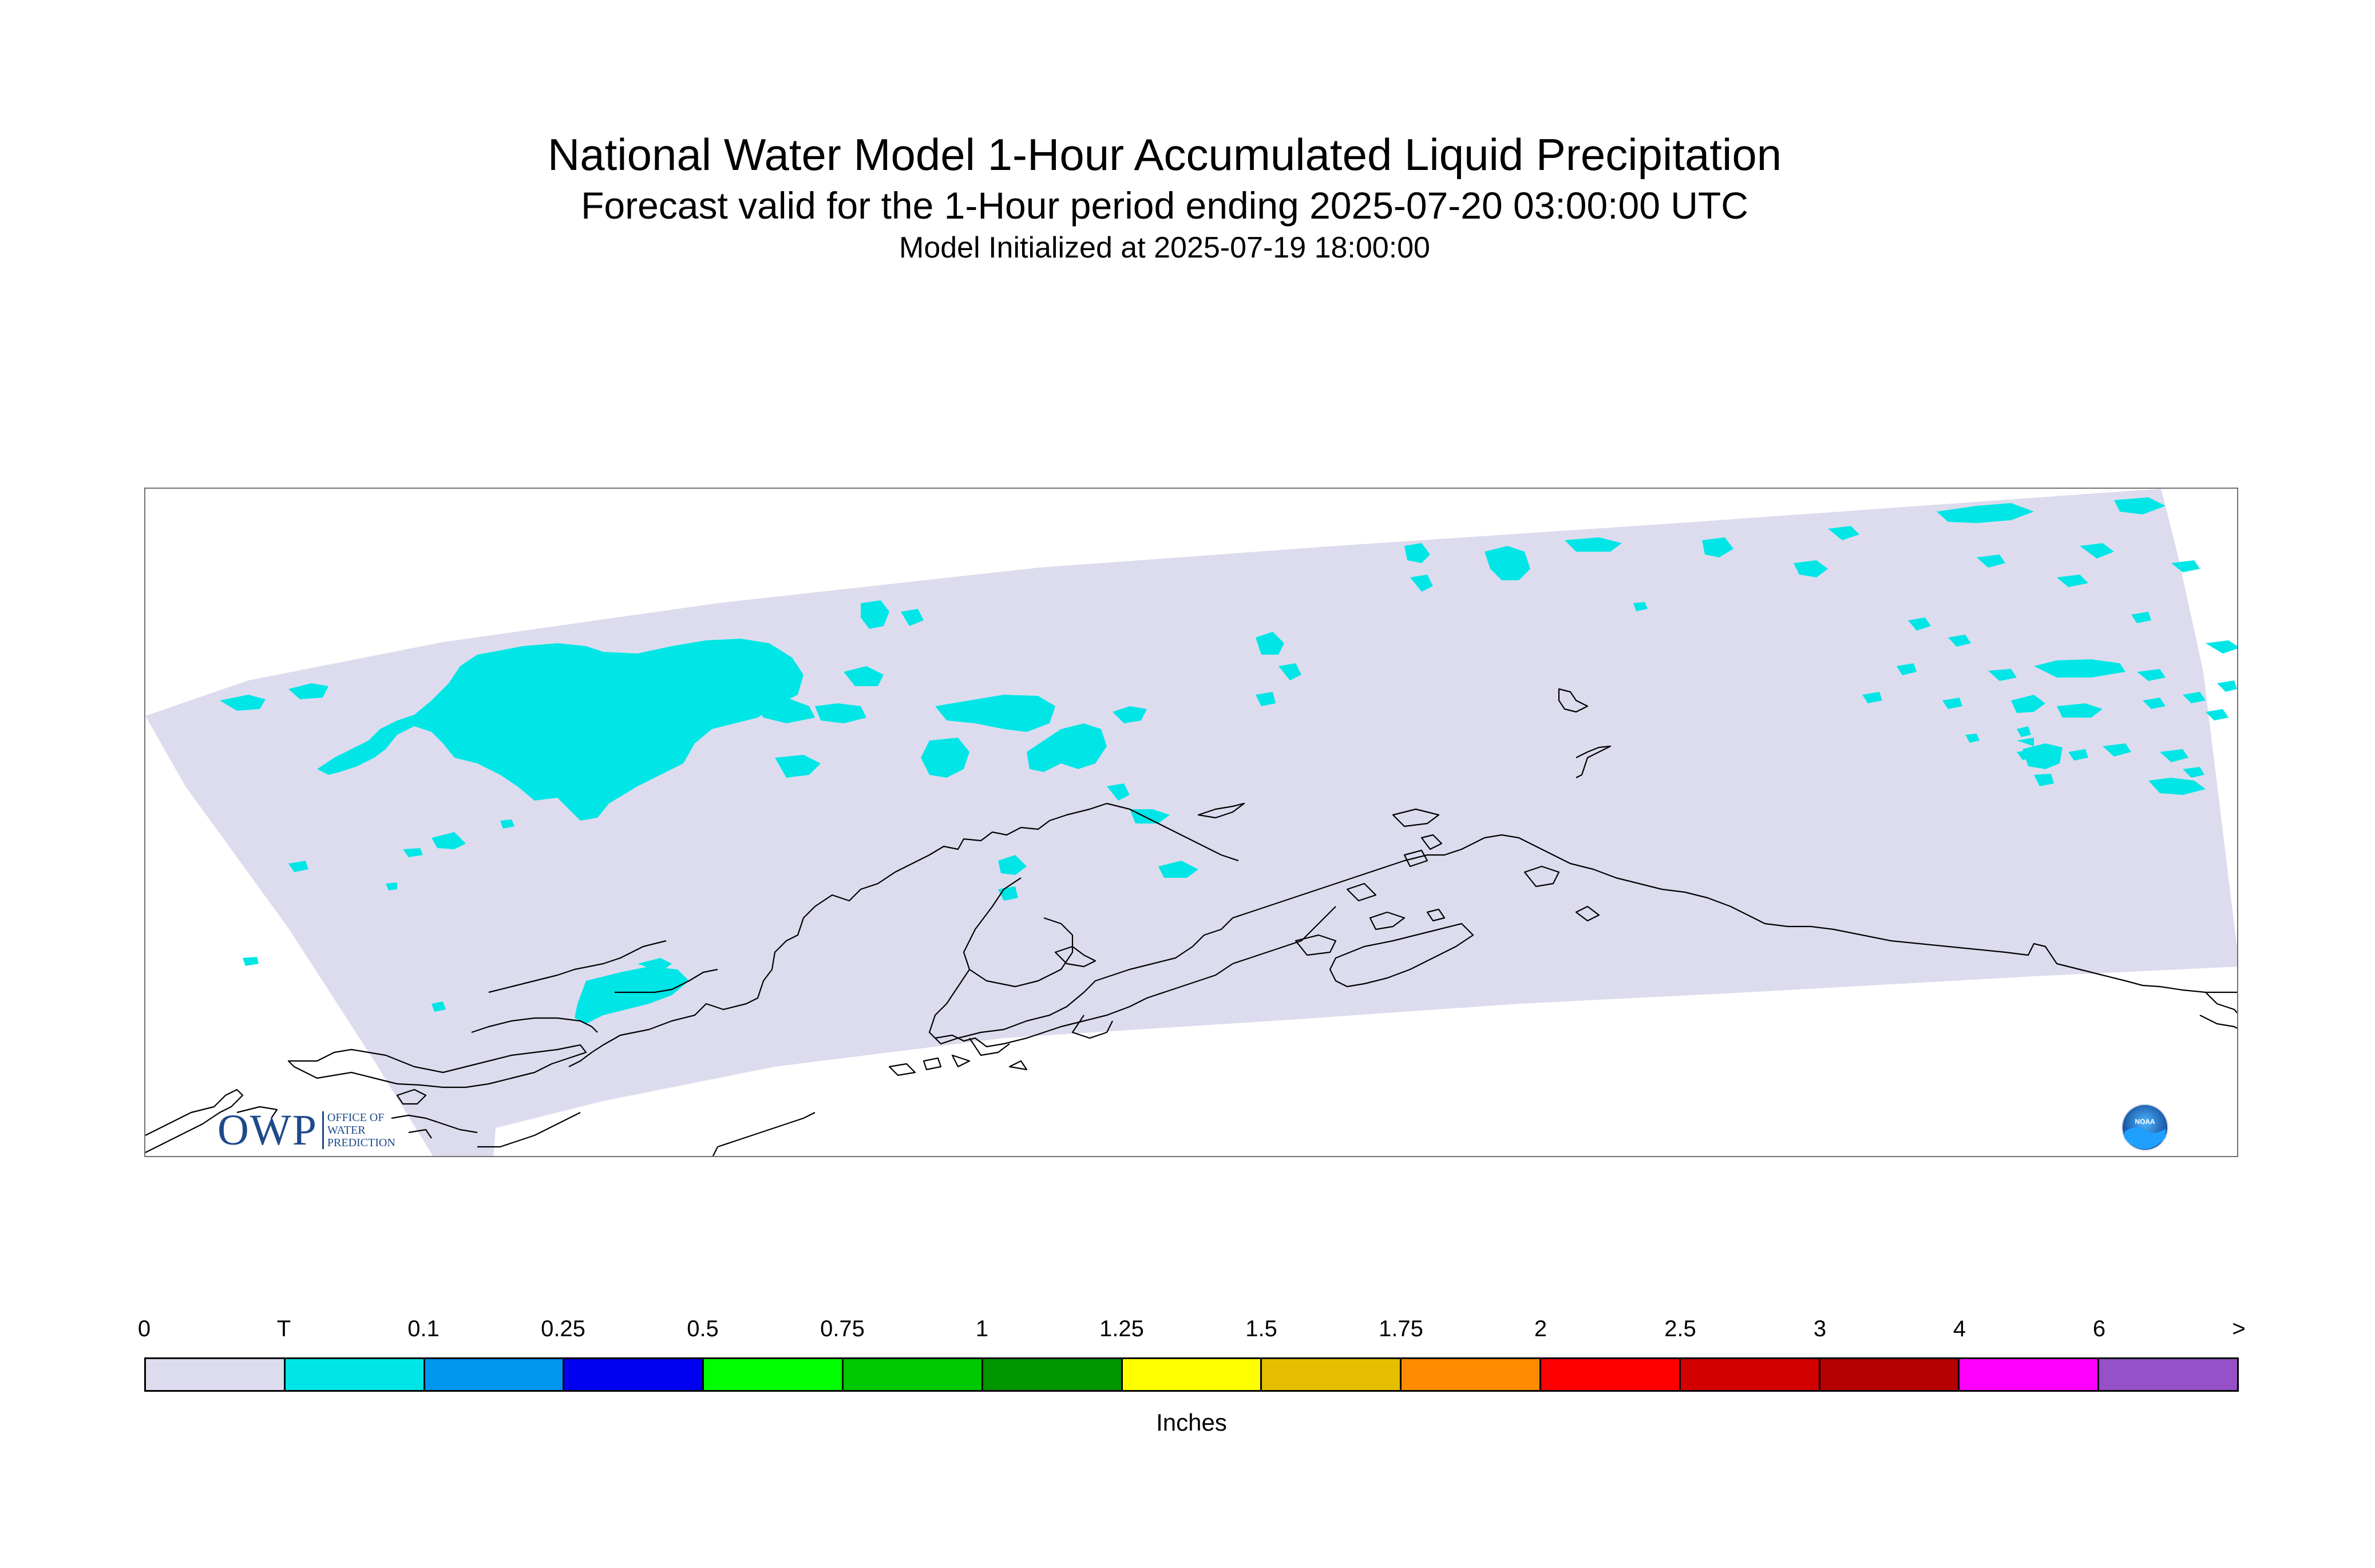 Image resolution: width=2375 pixels, height=1568 pixels. I want to click on colorbar-tick-label: 0.25, so click(563, 1328).